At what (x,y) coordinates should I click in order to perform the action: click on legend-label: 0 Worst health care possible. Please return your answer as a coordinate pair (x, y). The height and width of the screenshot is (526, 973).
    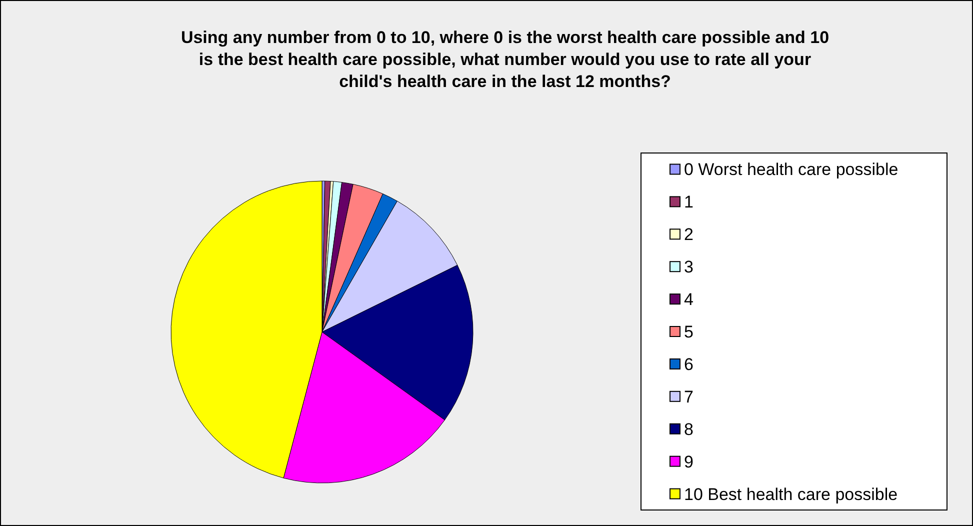
    Looking at the image, I should click on (791, 170).